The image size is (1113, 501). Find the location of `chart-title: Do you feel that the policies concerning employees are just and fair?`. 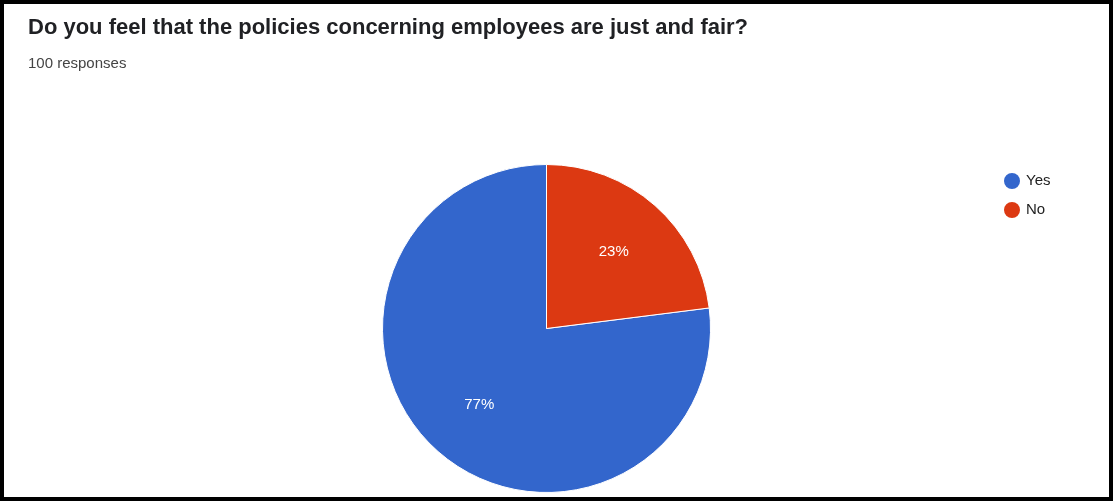

chart-title: Do you feel that the policies concerning employees are just and fair? is located at coordinates (388, 27).